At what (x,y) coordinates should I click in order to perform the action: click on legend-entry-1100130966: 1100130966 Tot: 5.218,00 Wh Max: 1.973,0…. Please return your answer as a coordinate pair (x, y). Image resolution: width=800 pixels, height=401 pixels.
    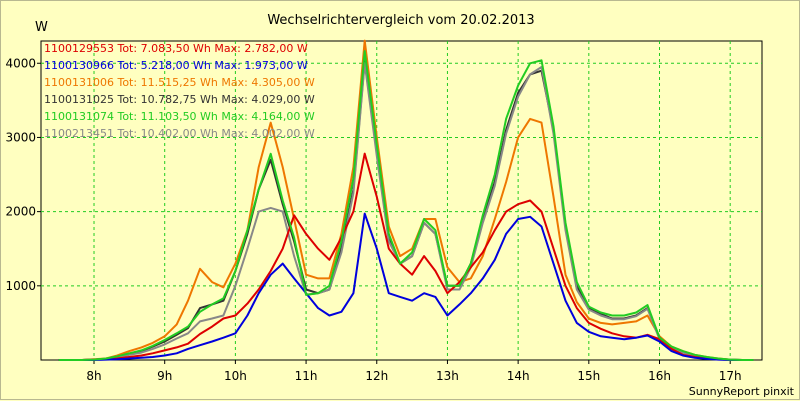
    Looking at the image, I should click on (176, 65).